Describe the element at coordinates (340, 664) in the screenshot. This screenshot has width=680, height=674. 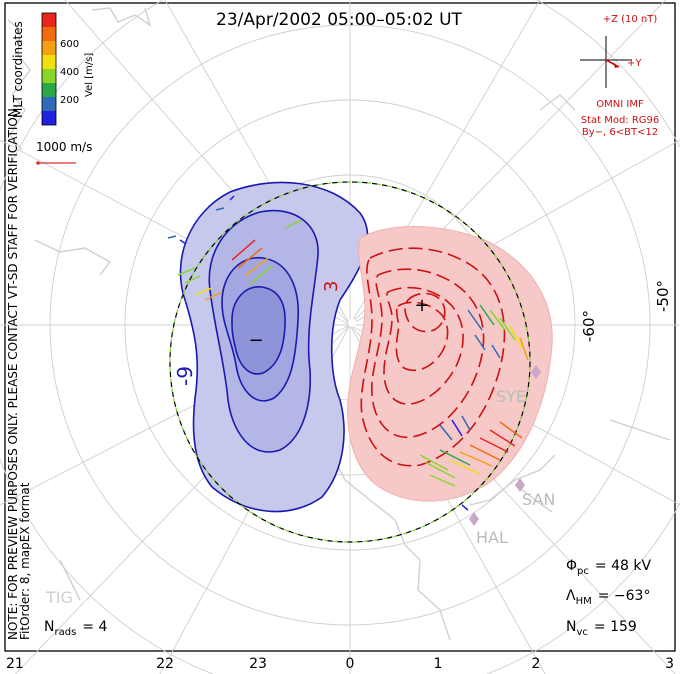
I see `mlt-axis: 21 22 23 0 1 2 3` at that location.